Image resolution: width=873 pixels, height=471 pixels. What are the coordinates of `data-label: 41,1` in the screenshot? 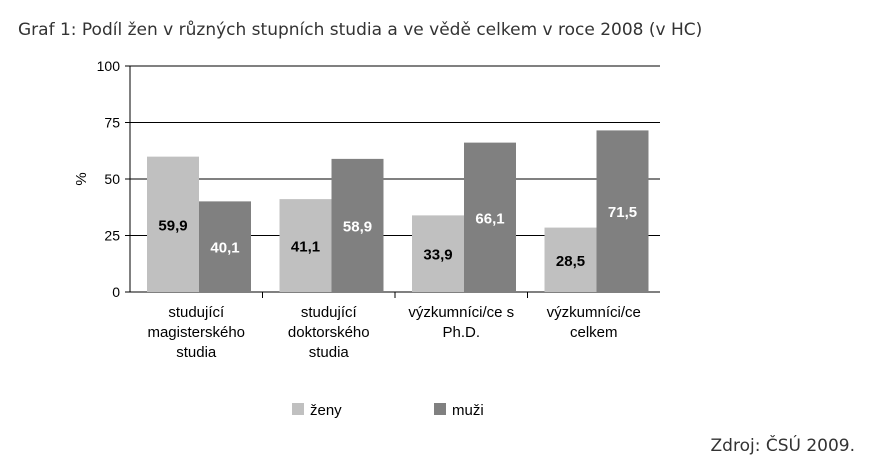 It's located at (305, 247).